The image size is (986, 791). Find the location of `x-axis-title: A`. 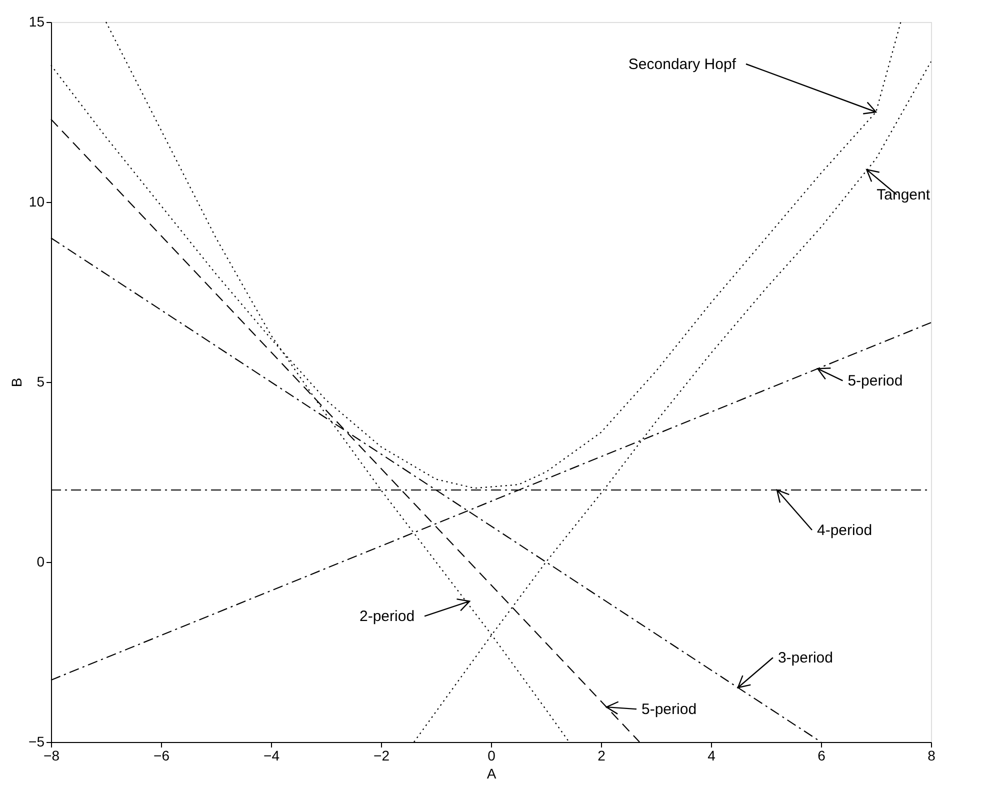

x-axis-title: A is located at coordinates (491, 774).